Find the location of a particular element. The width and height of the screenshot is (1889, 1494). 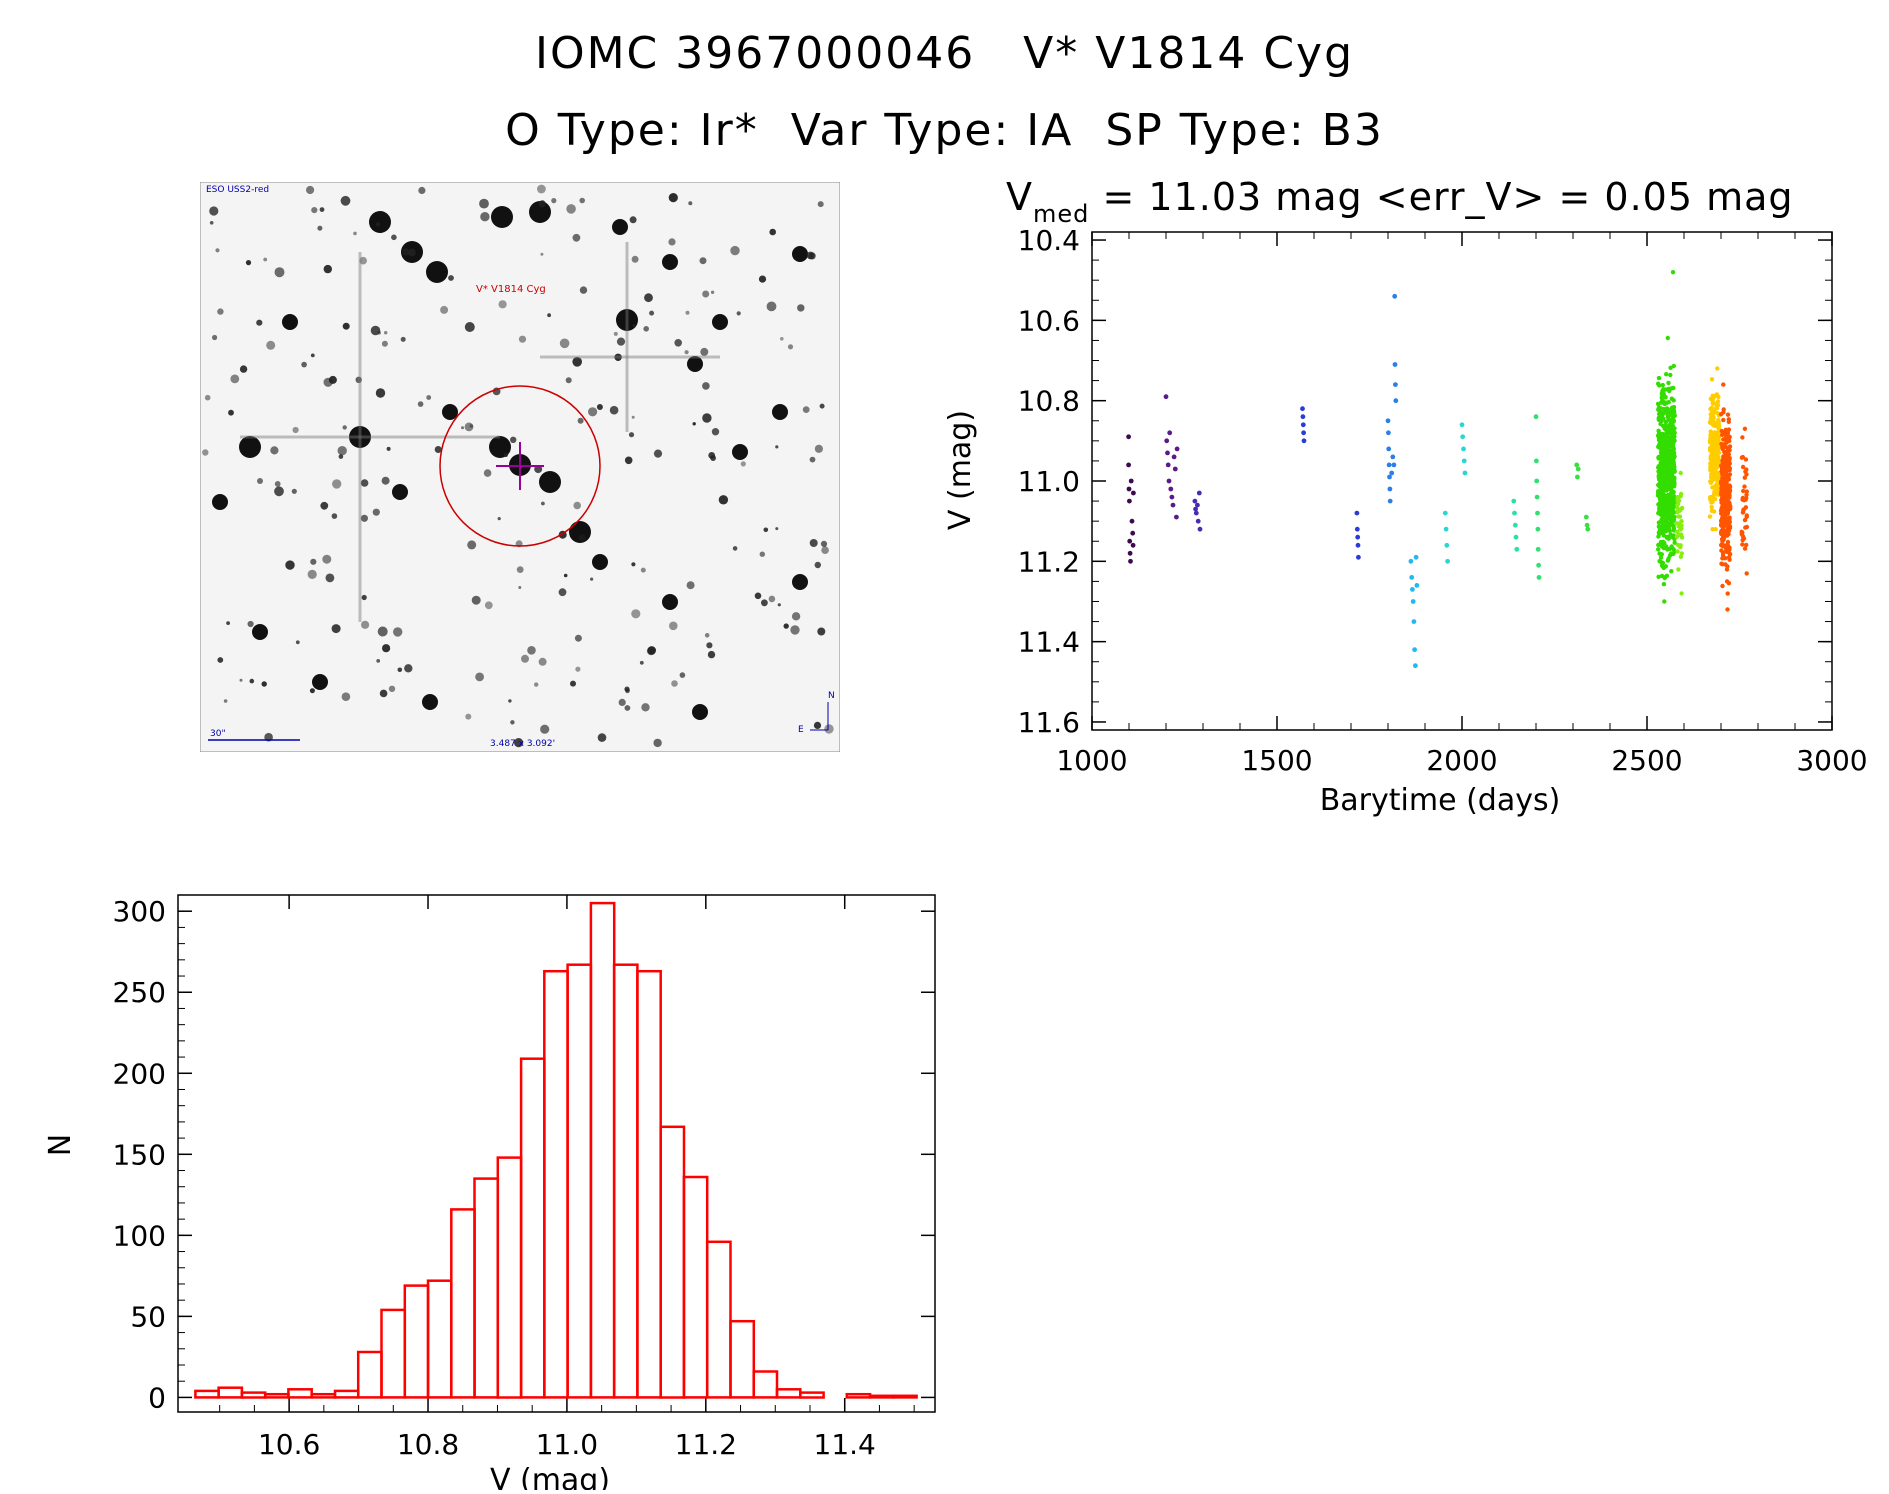

y-tick-label: 100 is located at coordinates (139, 1235).